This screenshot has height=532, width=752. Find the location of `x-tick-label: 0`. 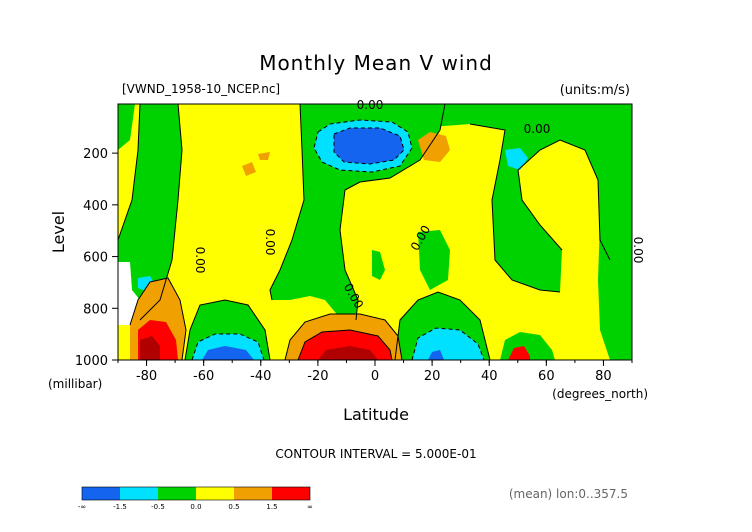

x-tick-label: 0 is located at coordinates (375, 376).